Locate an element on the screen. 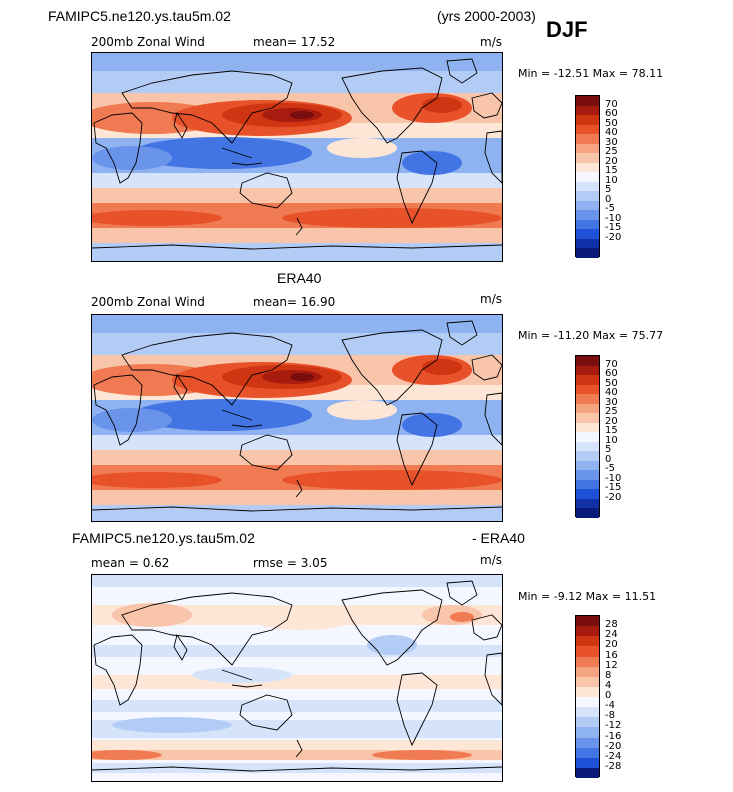 This screenshot has height=792, width=733. colorbar-tick-label: -8 is located at coordinates (610, 716).